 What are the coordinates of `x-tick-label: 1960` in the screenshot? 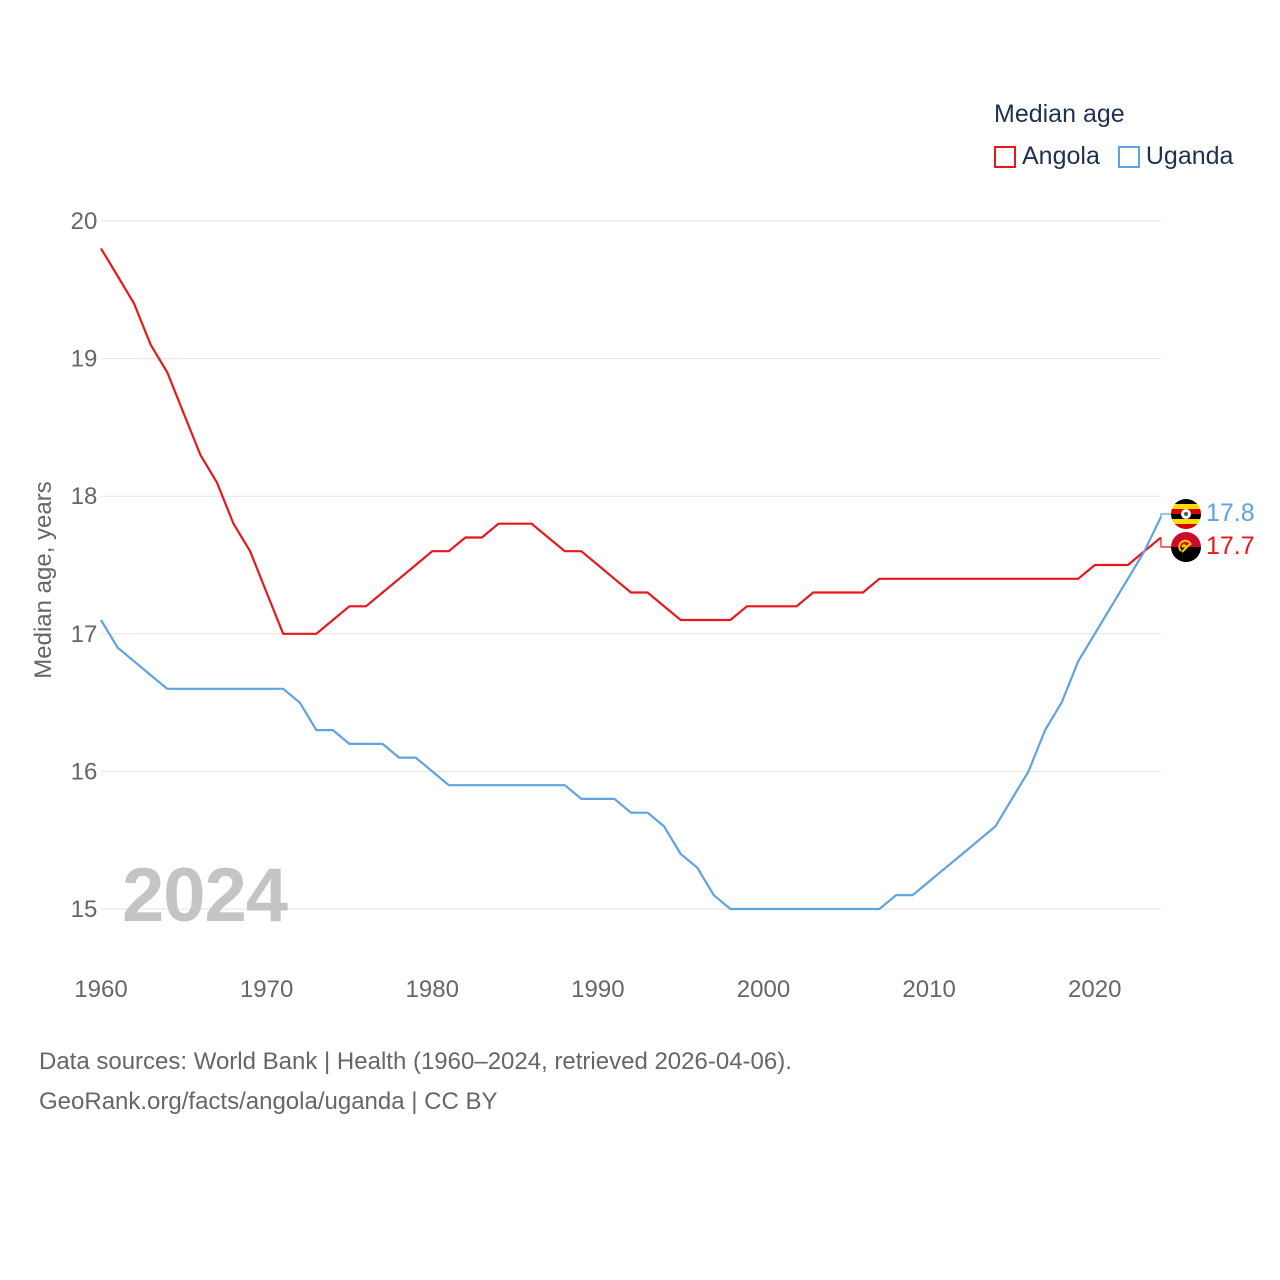 It's located at (100, 989).